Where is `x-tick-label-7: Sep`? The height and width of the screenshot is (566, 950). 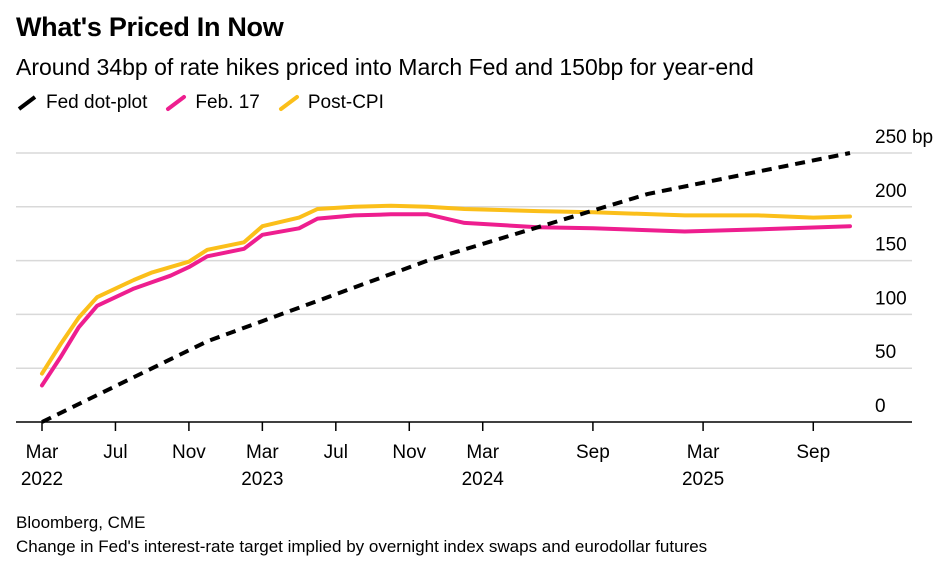
x-tick-label-7: Sep is located at coordinates (593, 452).